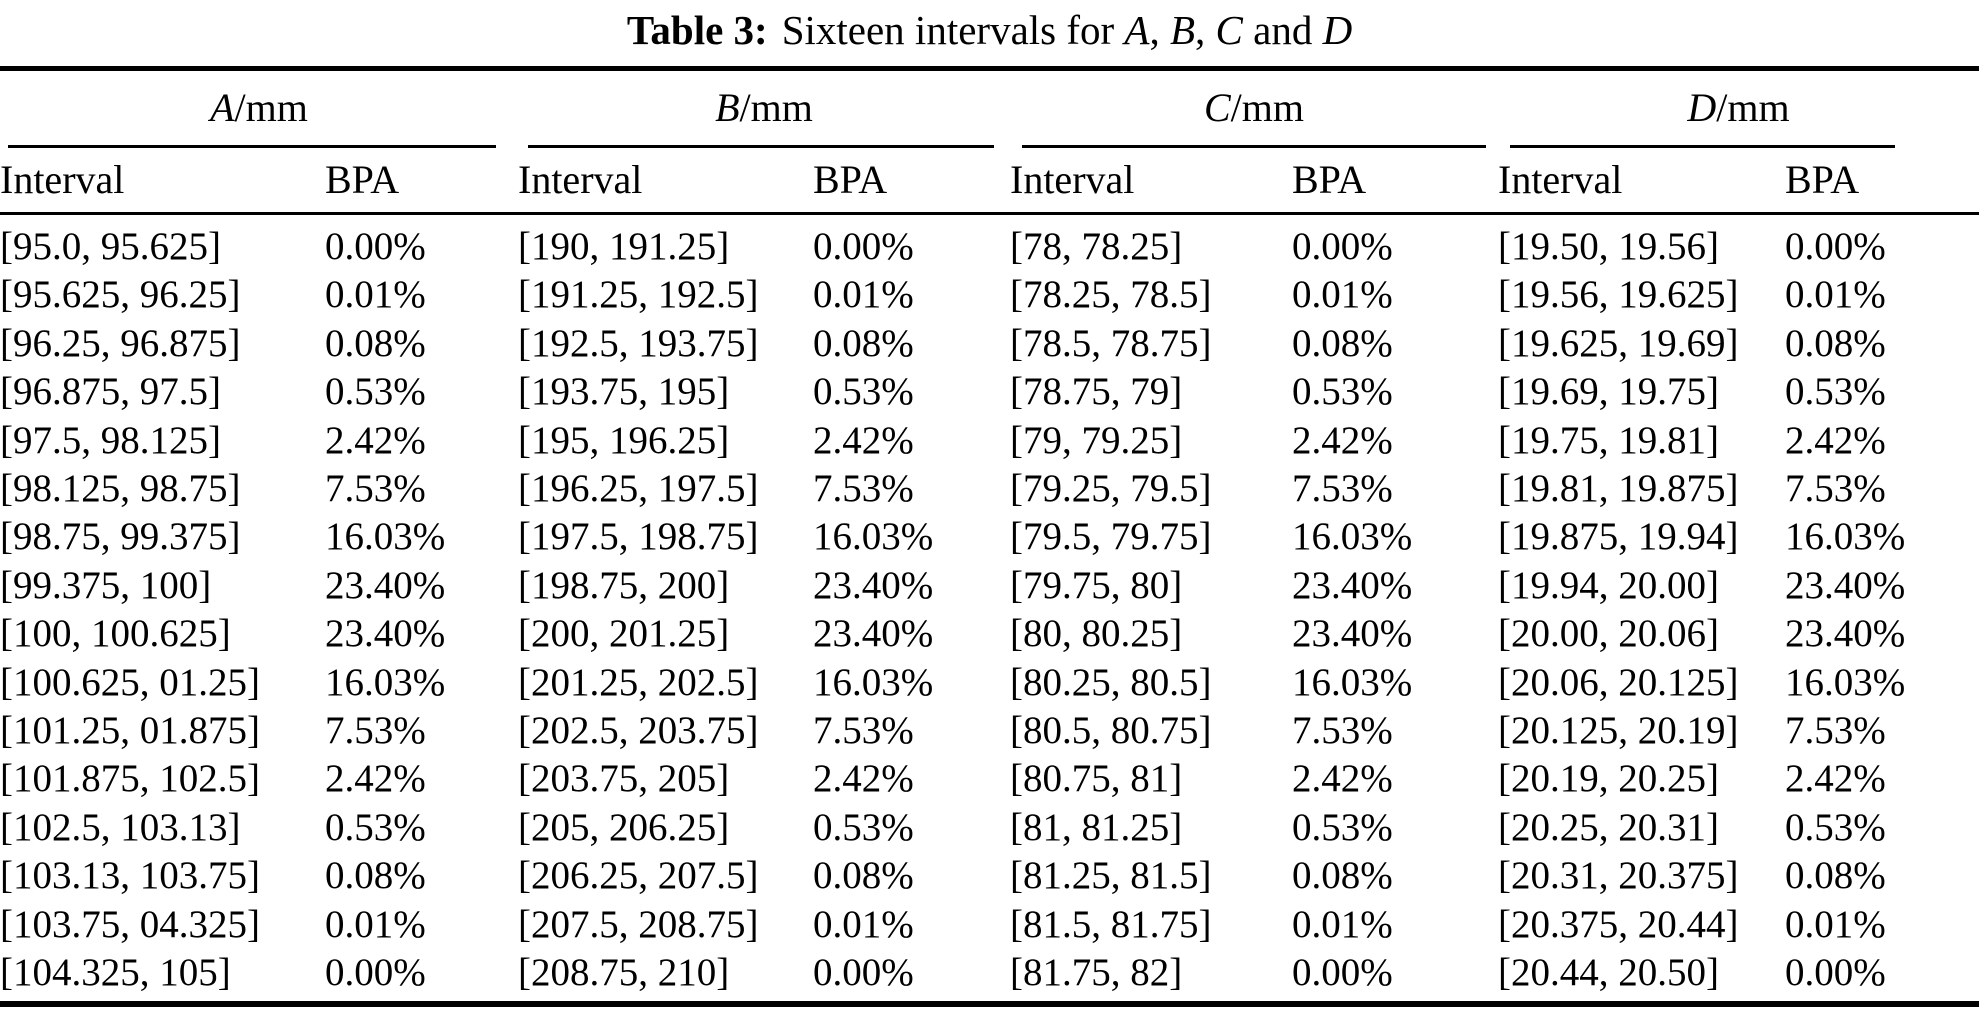  I want to click on group-unit-a: /mm, so click(271, 107).